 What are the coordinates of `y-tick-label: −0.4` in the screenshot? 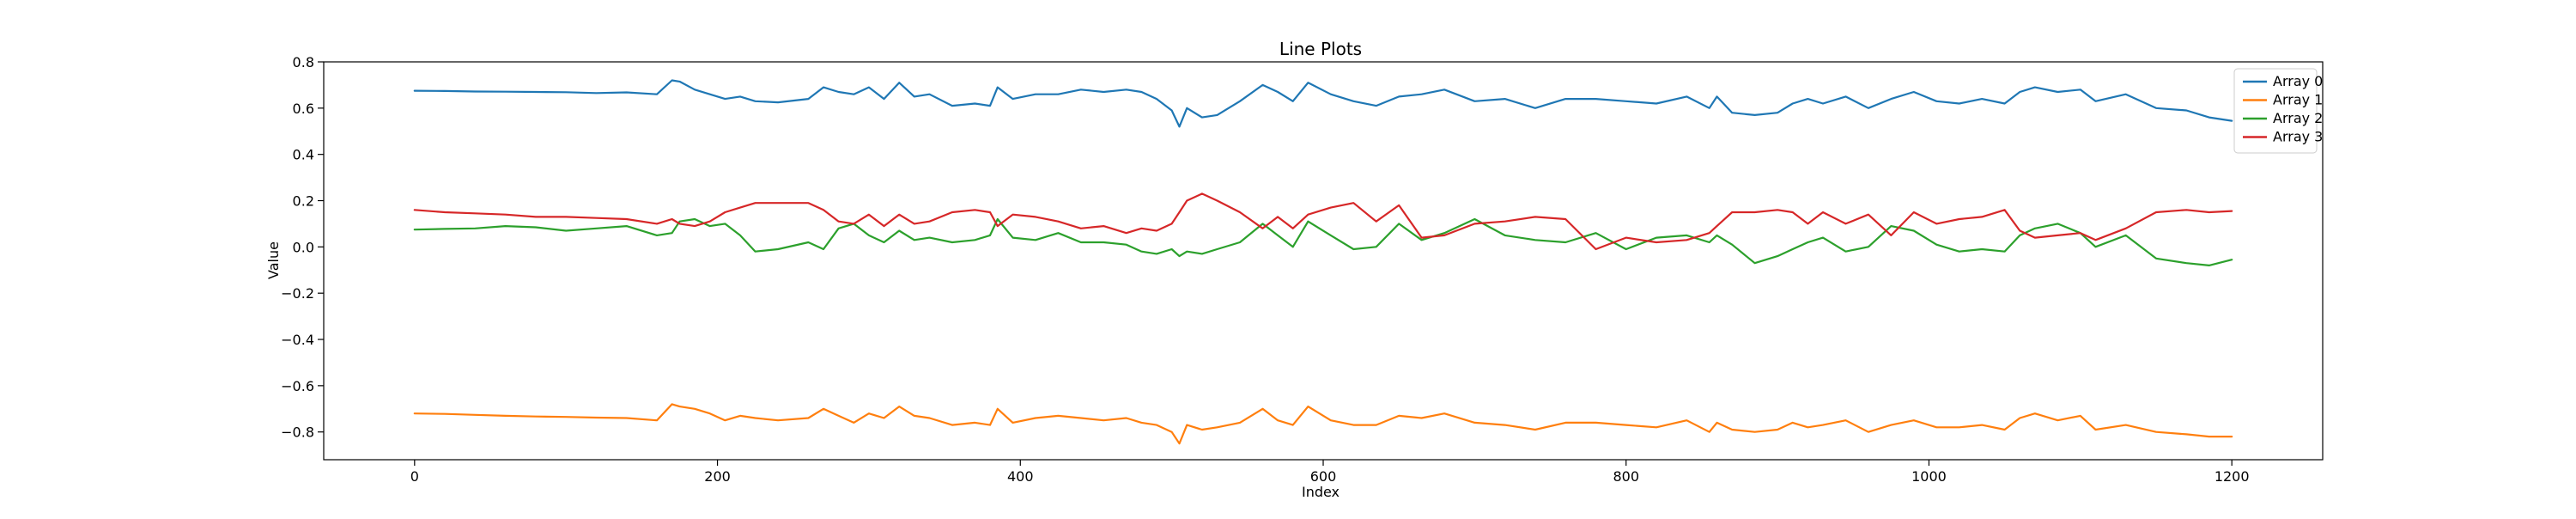 It's located at (297, 340).